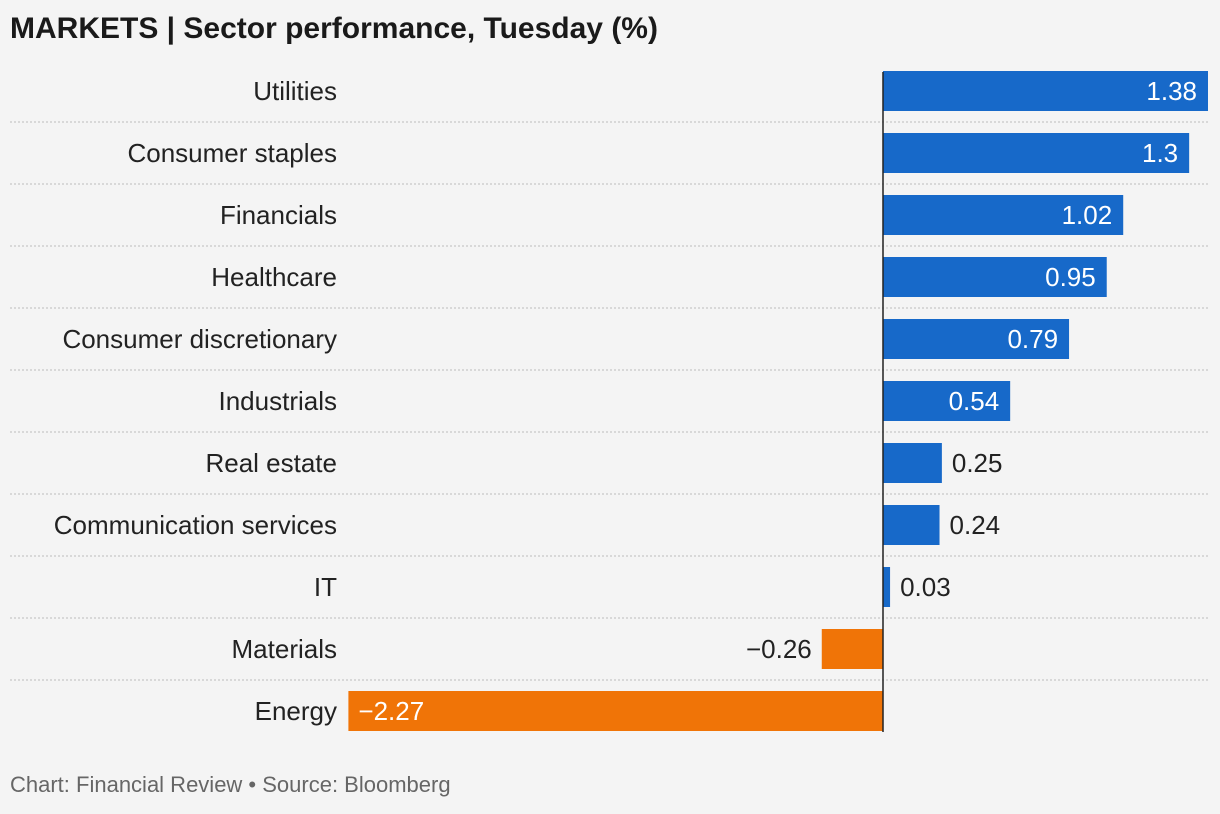  I want to click on value-label-healthcare: 0.95, so click(1070, 277).